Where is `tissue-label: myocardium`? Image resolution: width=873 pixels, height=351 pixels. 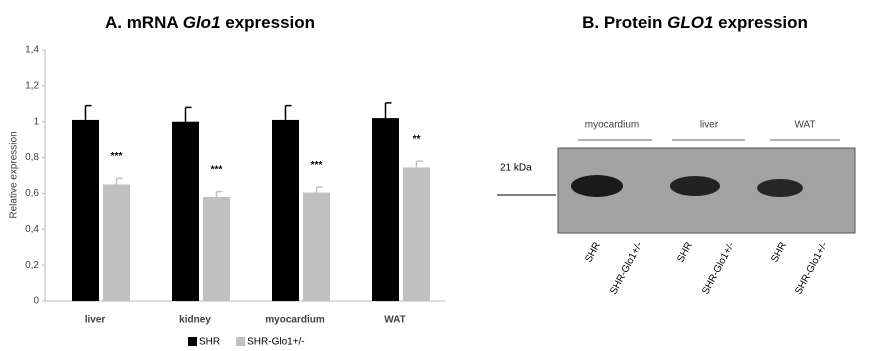
tissue-label: myocardium is located at coordinates (612, 125).